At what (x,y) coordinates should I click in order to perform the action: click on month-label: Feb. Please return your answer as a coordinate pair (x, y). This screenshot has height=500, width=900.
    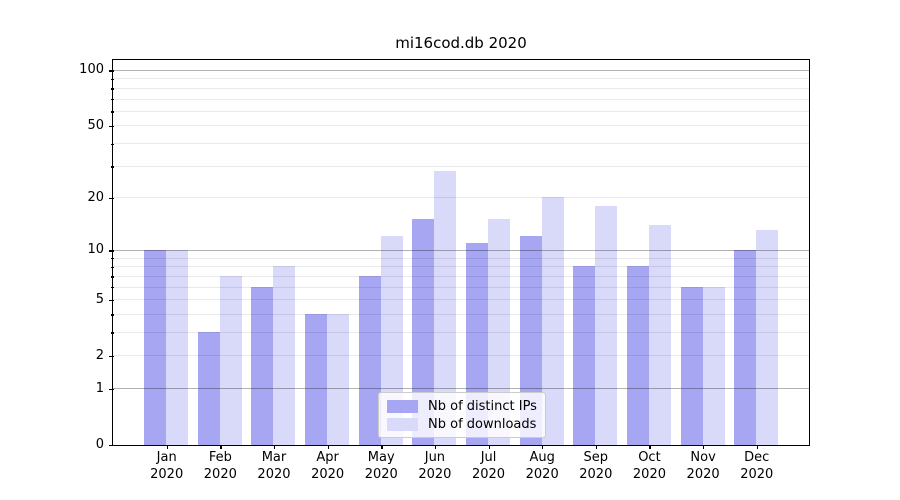
    Looking at the image, I should click on (220, 457).